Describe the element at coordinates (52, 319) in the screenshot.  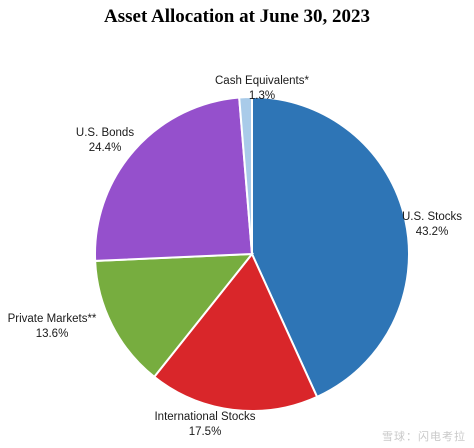
I see `label-private-markets-name: Private Markets**` at that location.